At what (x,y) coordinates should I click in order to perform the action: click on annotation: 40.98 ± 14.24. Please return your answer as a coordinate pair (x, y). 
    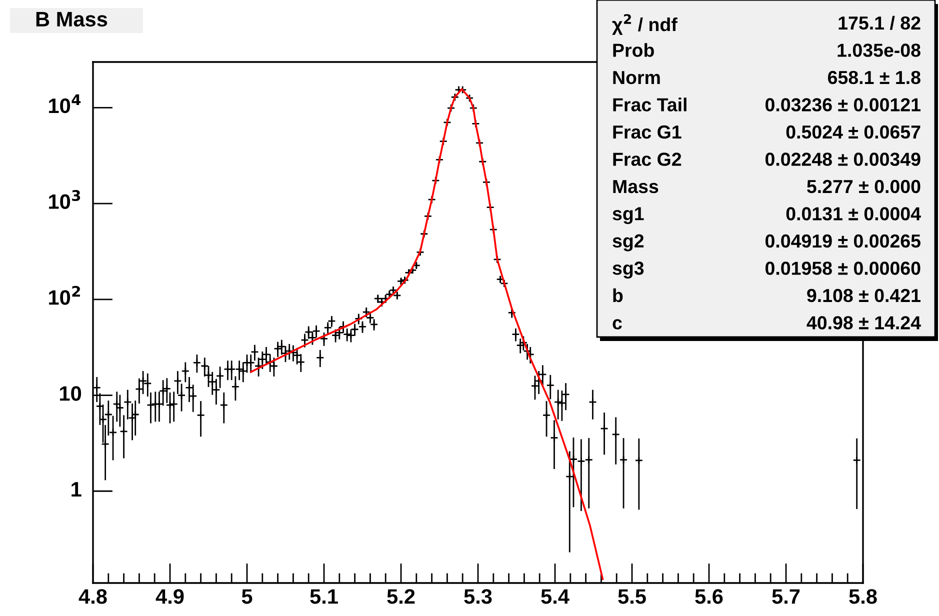
    Looking at the image, I should click on (863, 323).